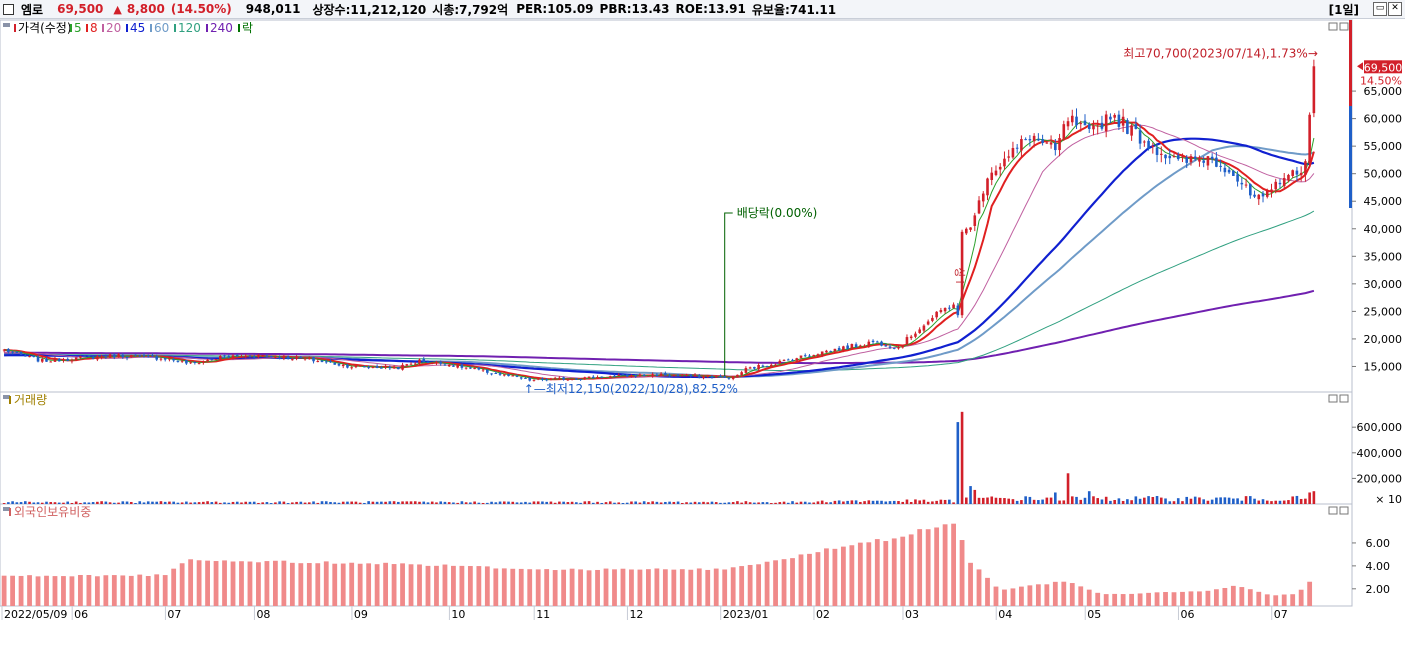  Describe the element at coordinates (6, 25) in the screenshot. I see `price-pane-menu-icon` at that location.